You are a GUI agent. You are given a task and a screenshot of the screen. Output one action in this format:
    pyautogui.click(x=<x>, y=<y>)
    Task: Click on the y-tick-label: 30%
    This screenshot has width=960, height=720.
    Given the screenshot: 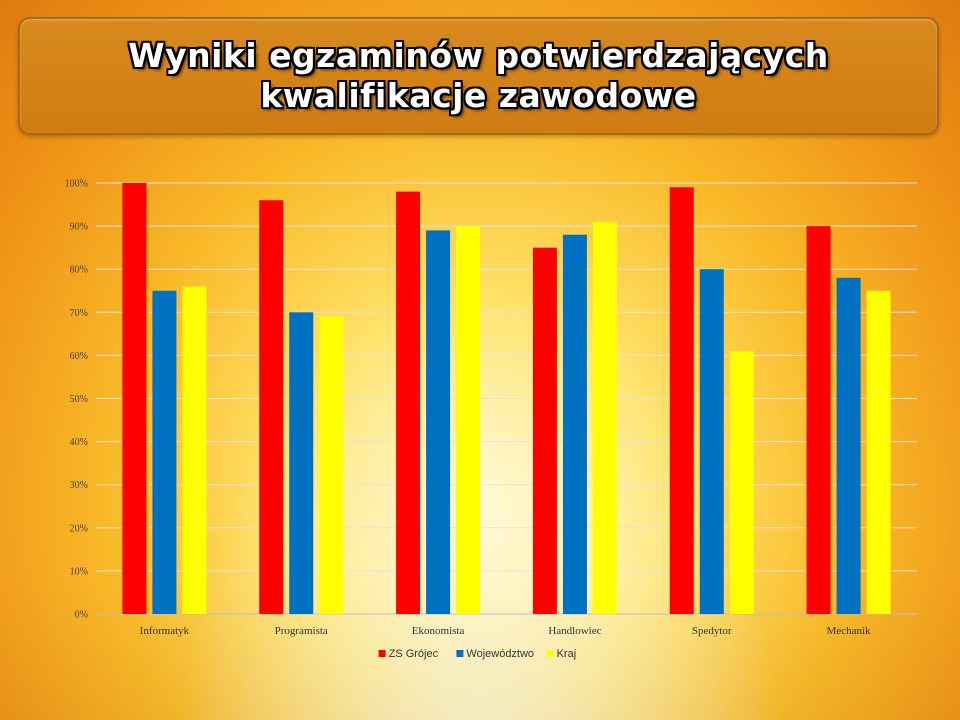 What is the action you would take?
    pyautogui.click(x=79, y=485)
    